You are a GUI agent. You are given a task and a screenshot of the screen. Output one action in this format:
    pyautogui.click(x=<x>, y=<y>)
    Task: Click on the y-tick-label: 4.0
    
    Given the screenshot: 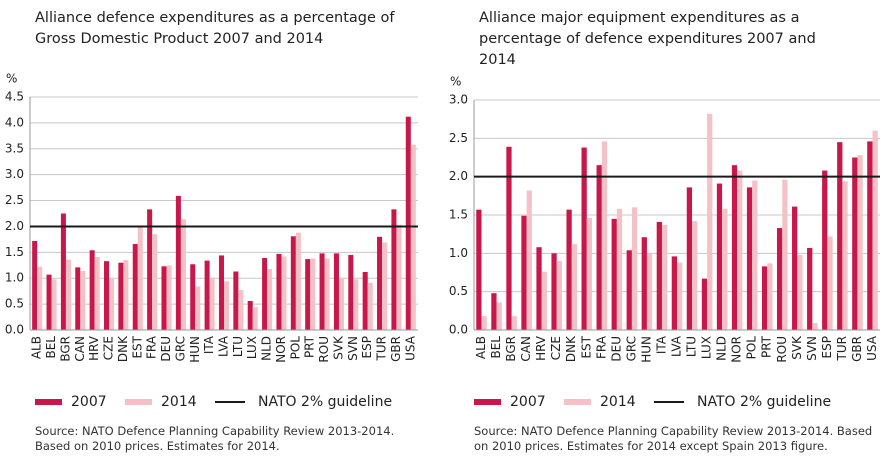 What is the action you would take?
    pyautogui.click(x=14, y=122)
    